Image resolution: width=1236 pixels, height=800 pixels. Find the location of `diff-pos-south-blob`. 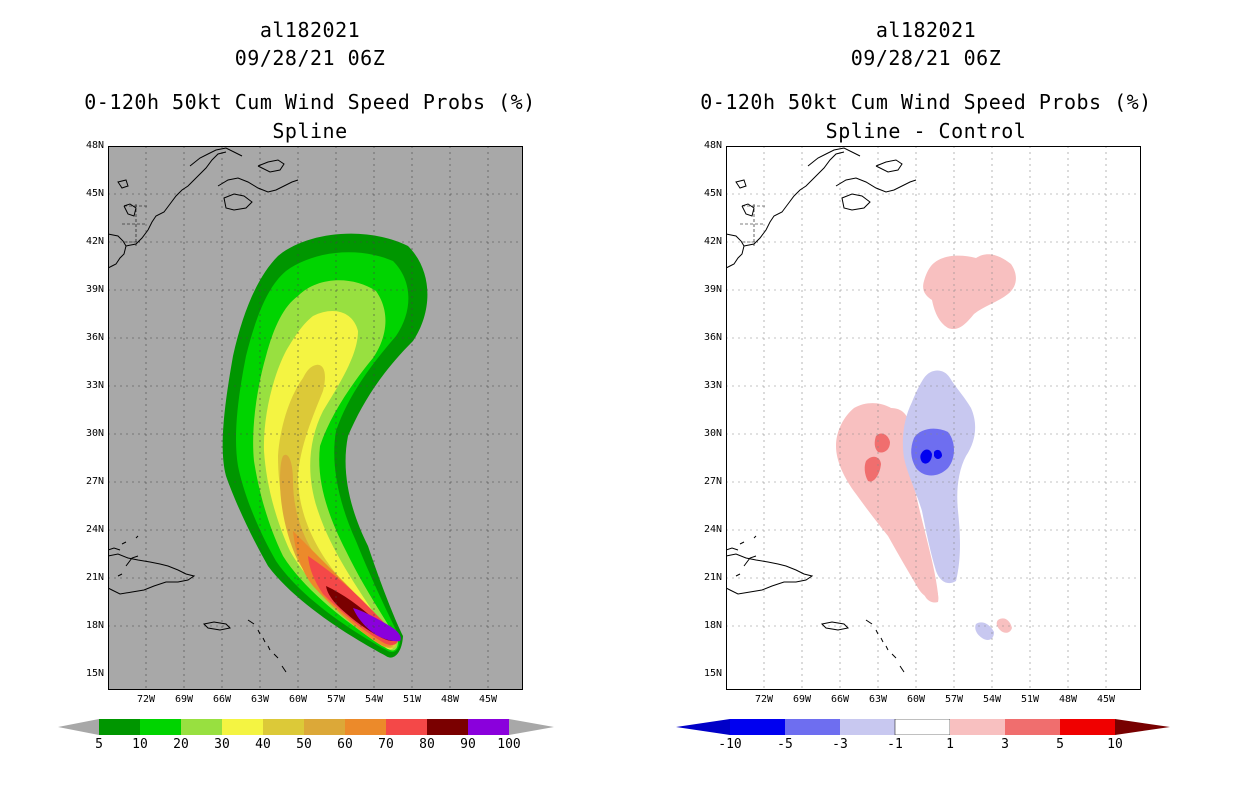

diff-pos-south-blob is located at coordinates (1004, 625).